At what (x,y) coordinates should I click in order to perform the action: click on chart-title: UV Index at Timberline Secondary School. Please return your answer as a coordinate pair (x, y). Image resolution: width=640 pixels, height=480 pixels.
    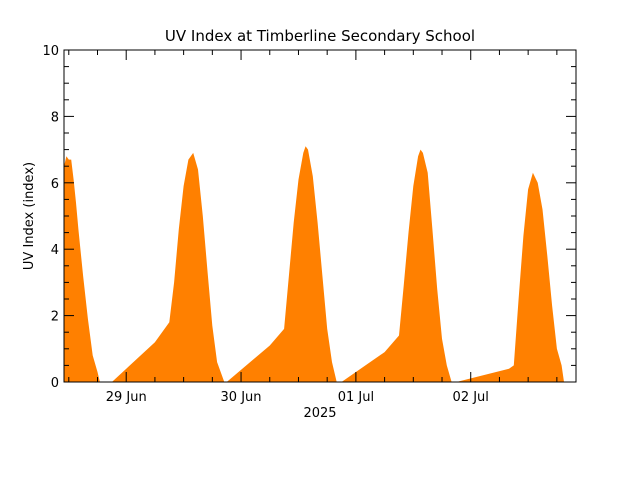
    Looking at the image, I should click on (320, 36).